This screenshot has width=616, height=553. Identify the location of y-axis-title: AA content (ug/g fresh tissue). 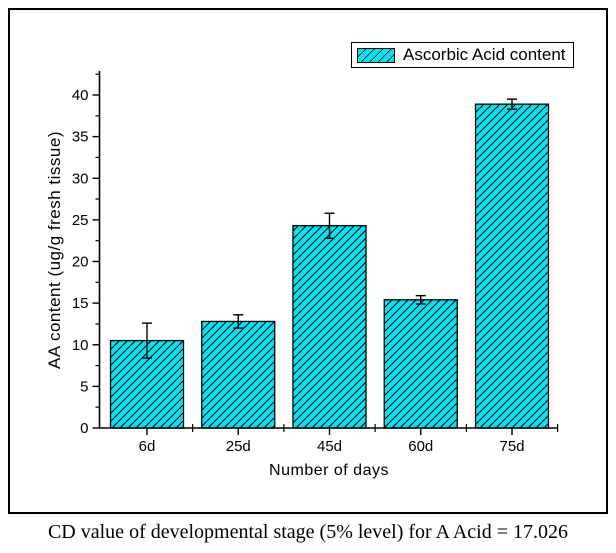
(54, 250).